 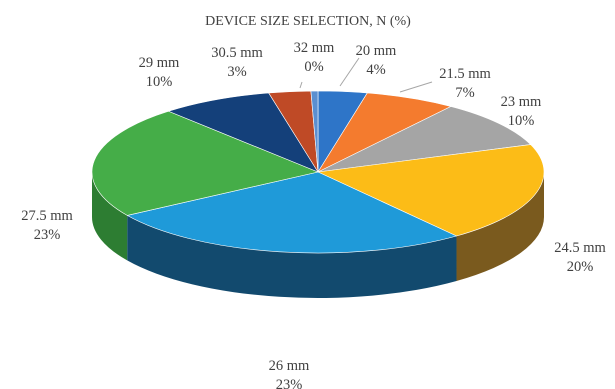 I want to click on chart-title: DEVICE SIZE SELECTION, N (%), so click(x=308, y=21).